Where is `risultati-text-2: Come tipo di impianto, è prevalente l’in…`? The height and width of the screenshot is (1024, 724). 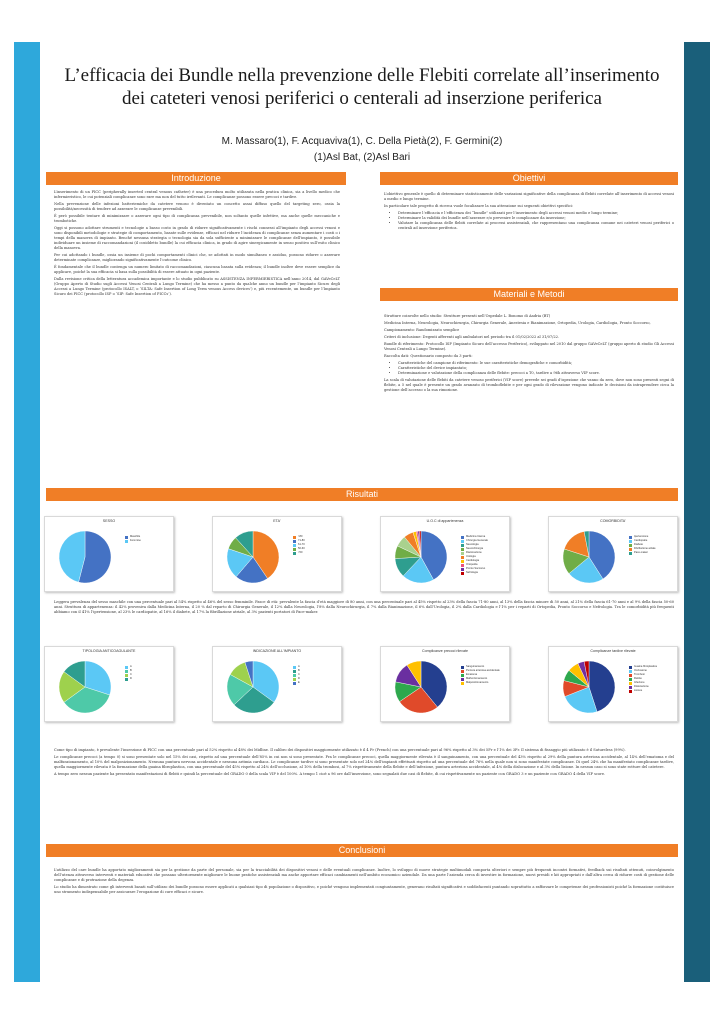 risultati-text-2: Come tipo di impianto, è prevalente l’in… is located at coordinates (364, 763).